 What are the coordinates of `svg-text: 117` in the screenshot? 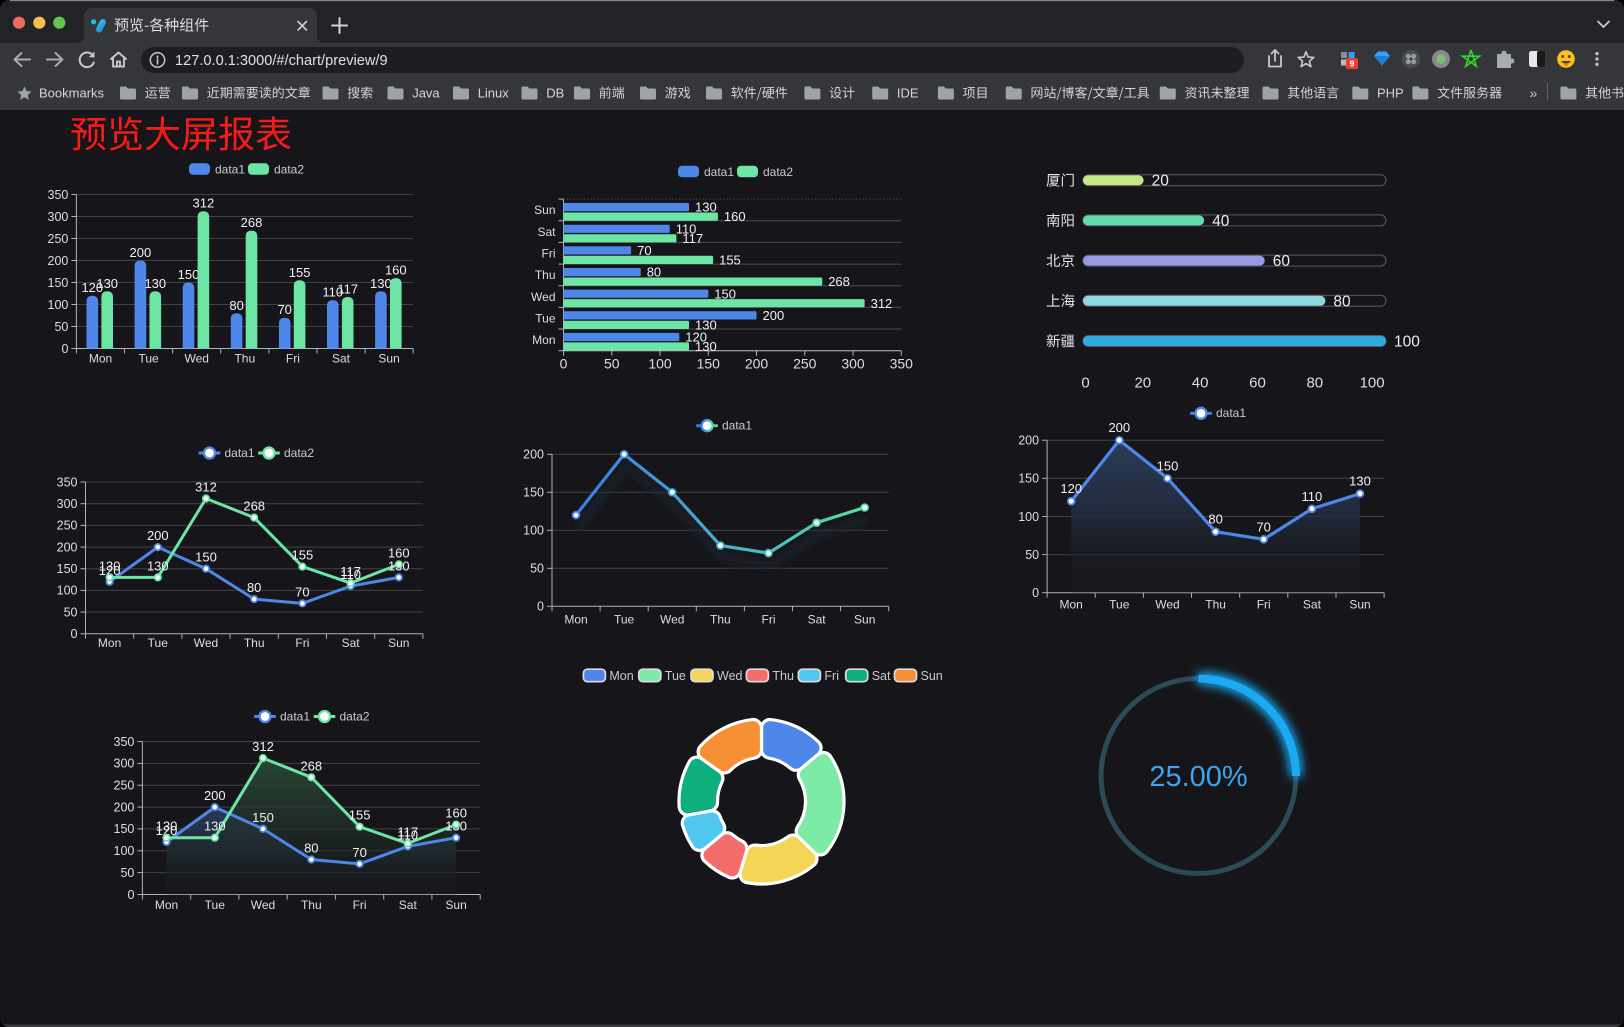 It's located at (350, 571).